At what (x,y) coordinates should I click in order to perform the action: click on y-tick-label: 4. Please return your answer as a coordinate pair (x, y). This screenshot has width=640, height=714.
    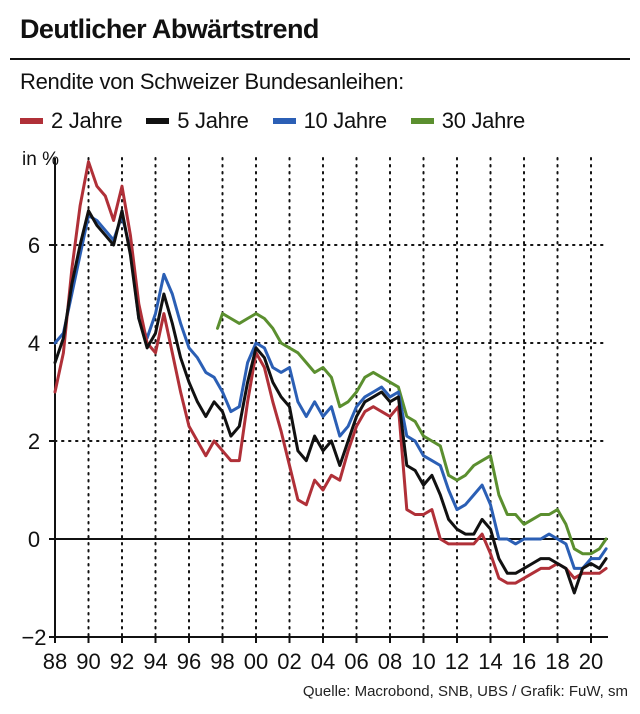
    Looking at the image, I should click on (34, 343).